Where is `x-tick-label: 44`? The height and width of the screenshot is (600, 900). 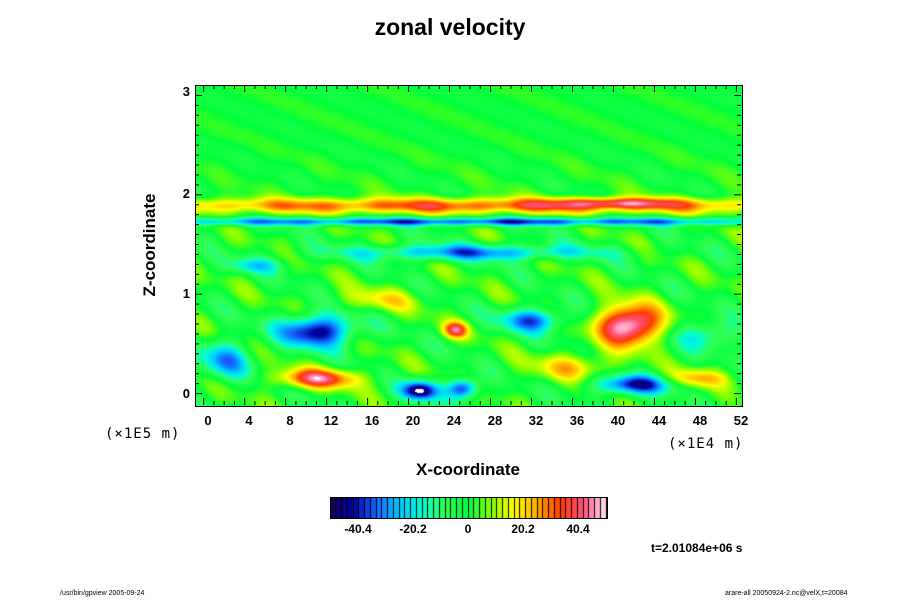
x-tick-label: 44 is located at coordinates (659, 420).